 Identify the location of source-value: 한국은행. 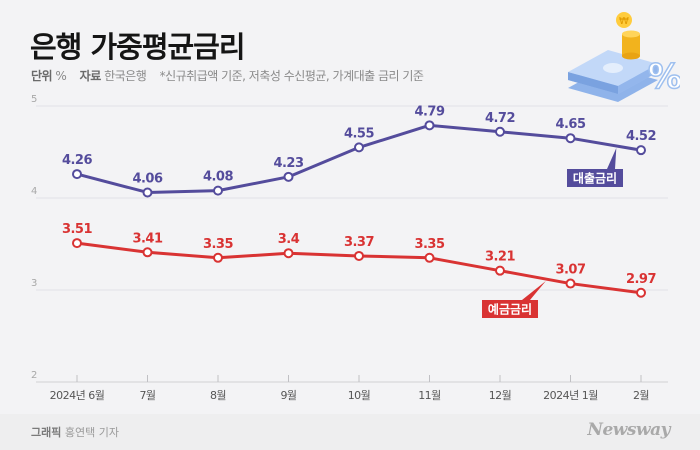
(125, 76).